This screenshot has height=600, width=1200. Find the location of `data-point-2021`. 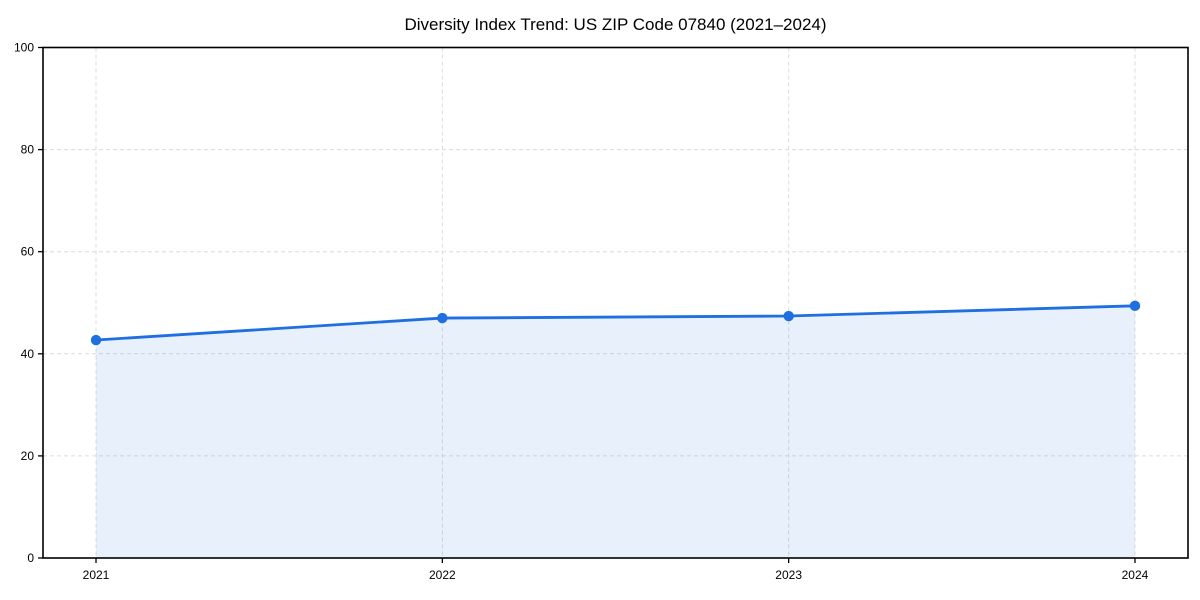

data-point-2021 is located at coordinates (96, 340).